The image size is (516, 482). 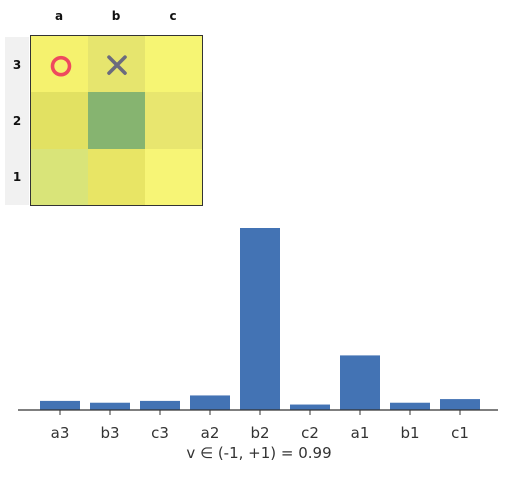 I want to click on board-cell-b2, so click(x=116, y=120).